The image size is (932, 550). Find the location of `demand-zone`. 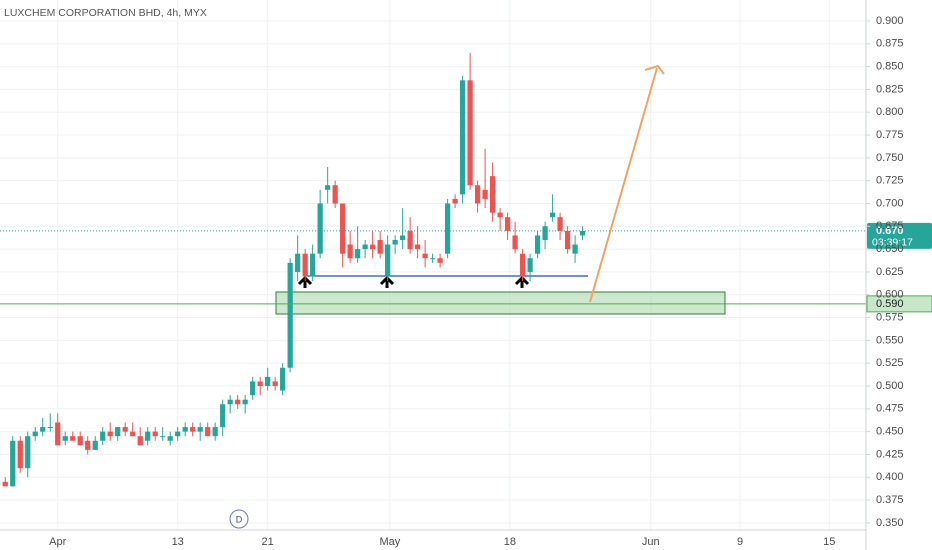

demand-zone is located at coordinates (500, 303).